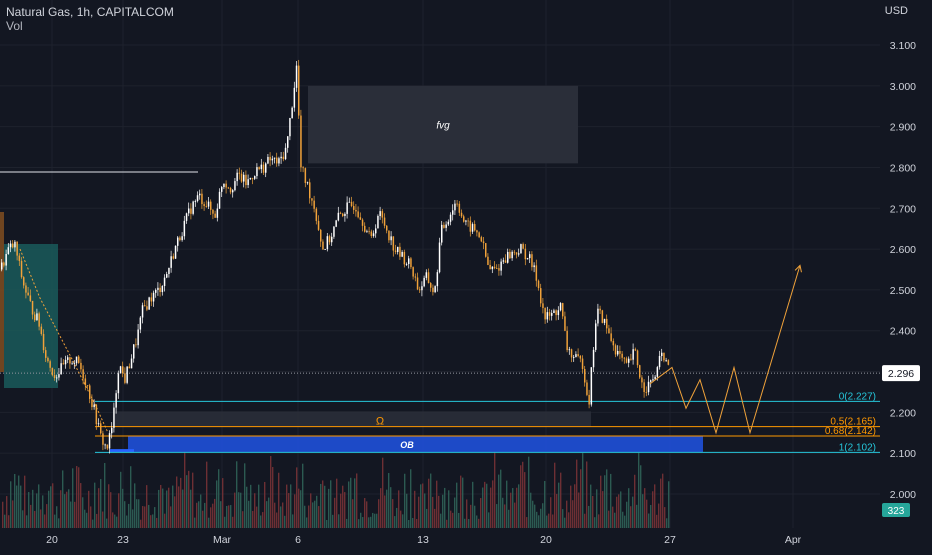  Describe the element at coordinates (670, 540) in the screenshot. I see `x-tick-label: 27` at that location.